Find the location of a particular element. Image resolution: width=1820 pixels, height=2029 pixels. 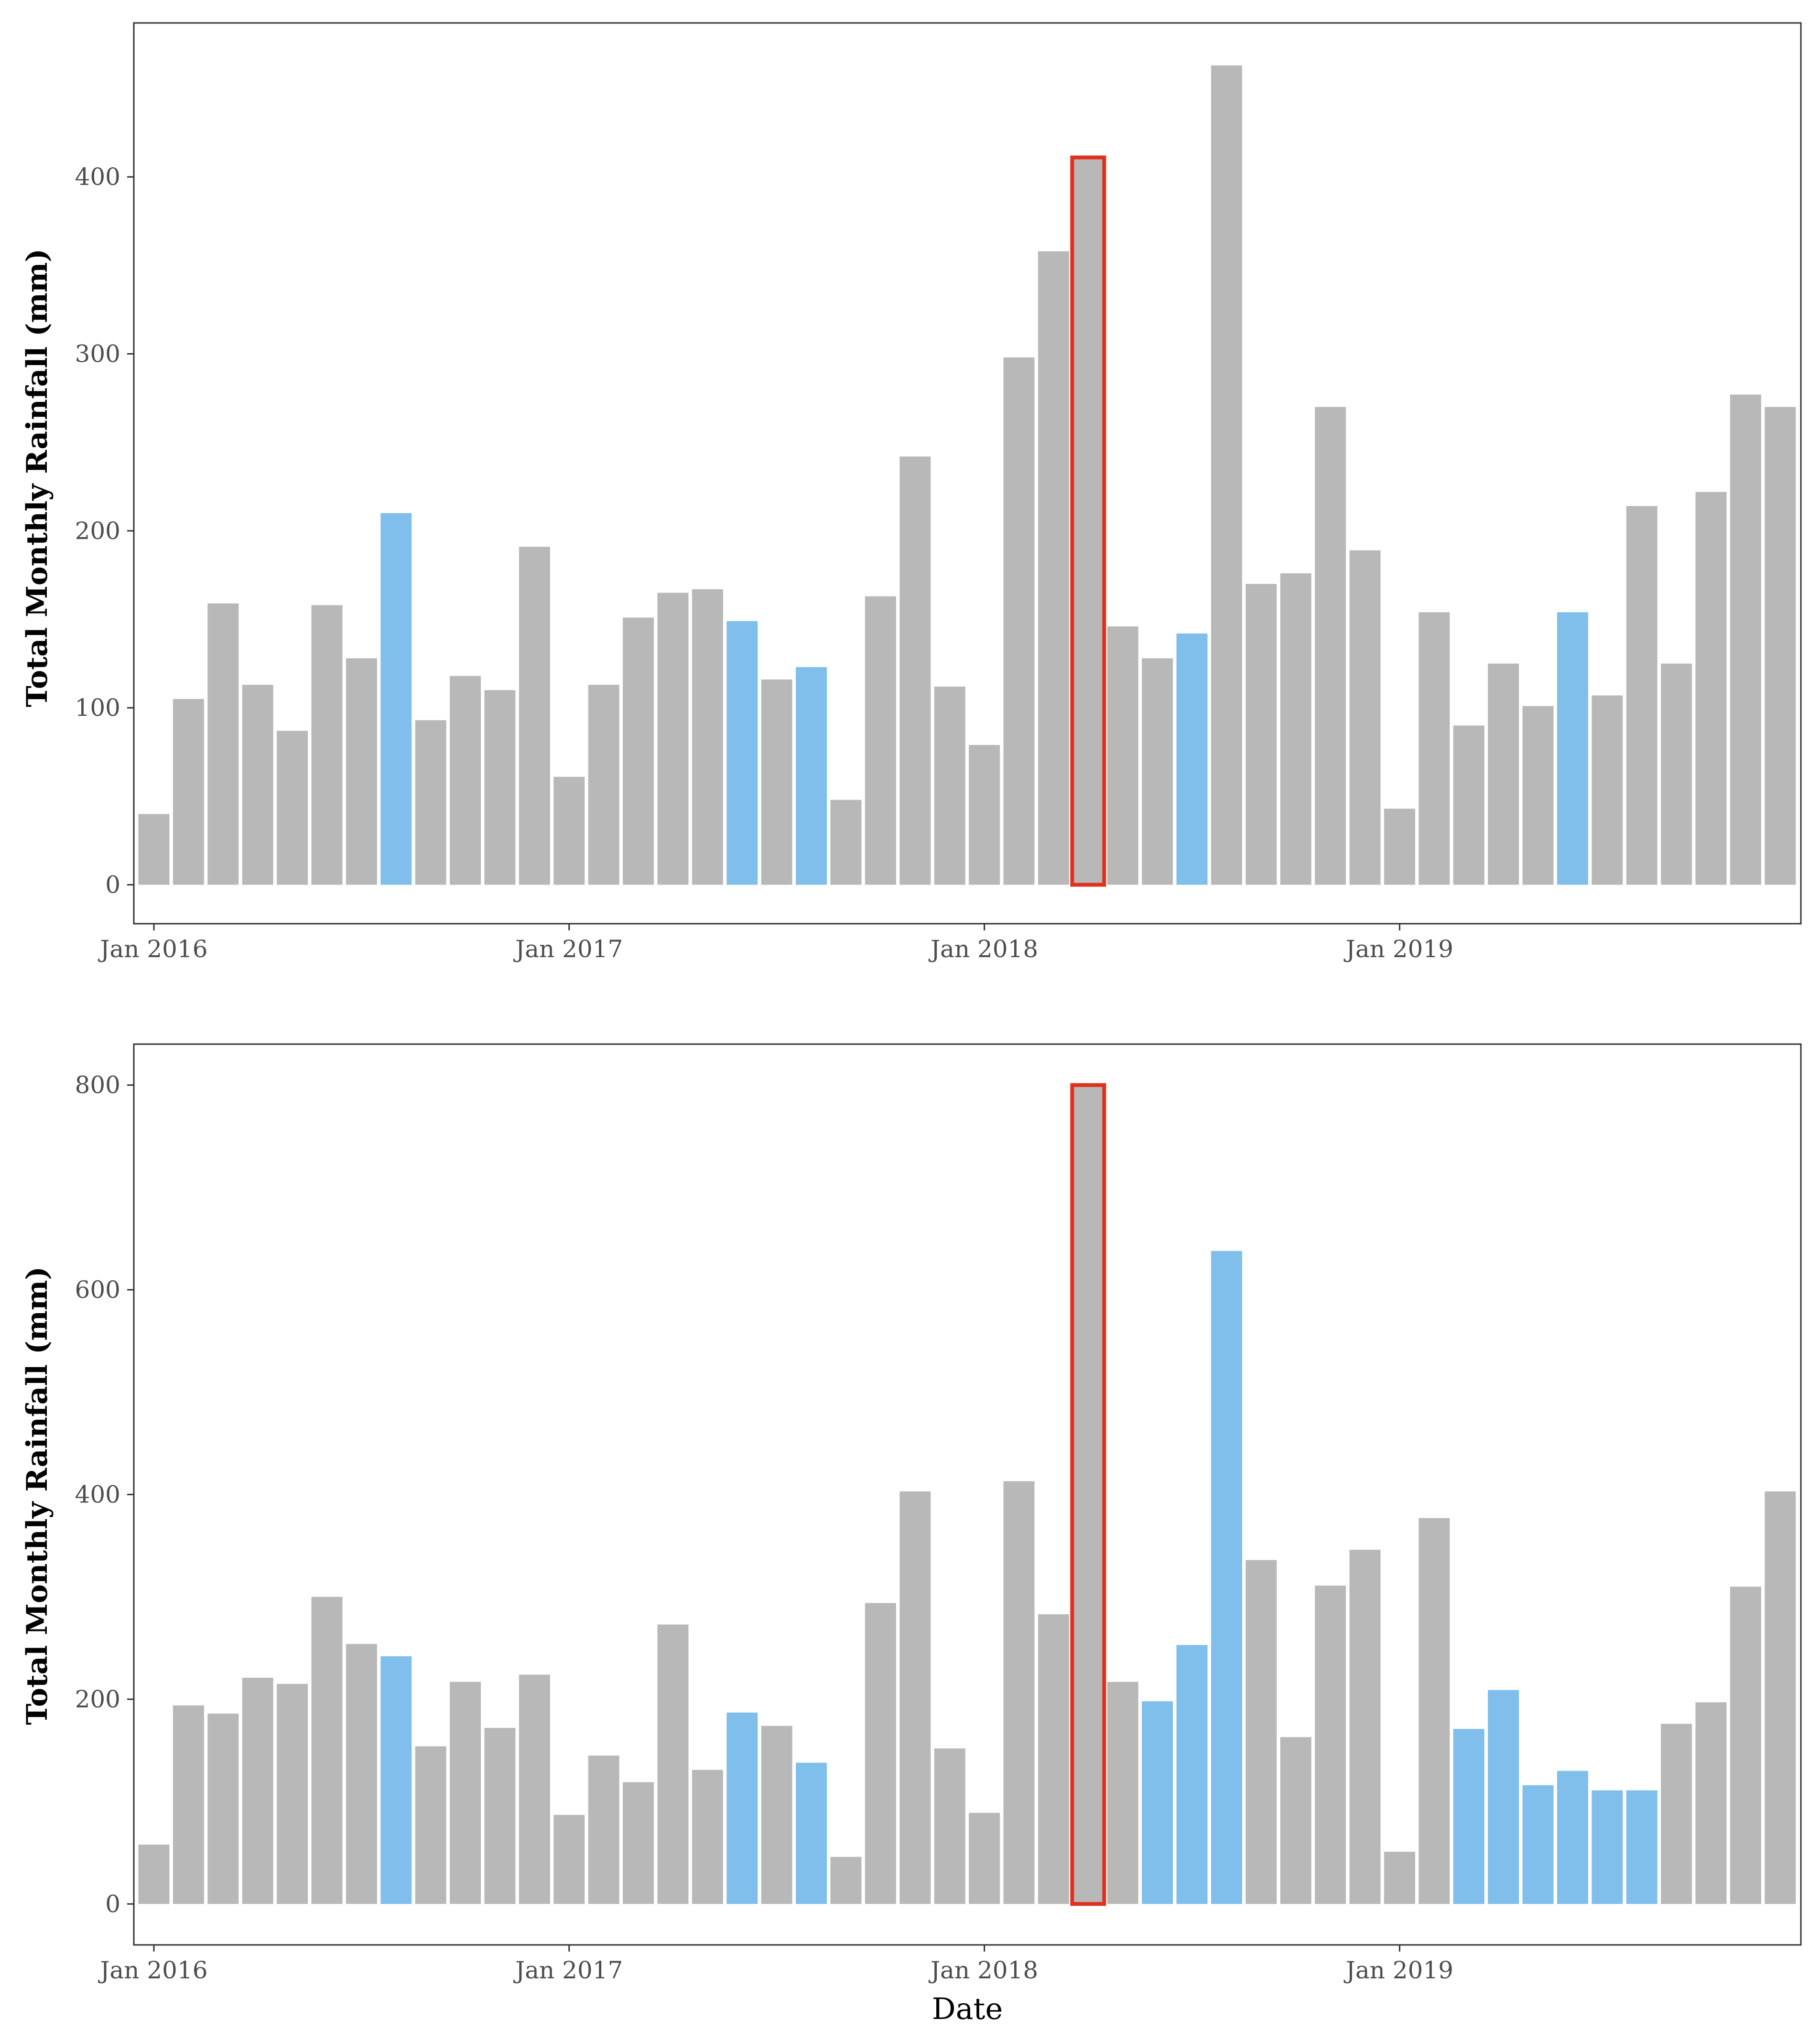

y-axis-title: Total Monthly Rainfall (mm) is located at coordinates (38, 478).